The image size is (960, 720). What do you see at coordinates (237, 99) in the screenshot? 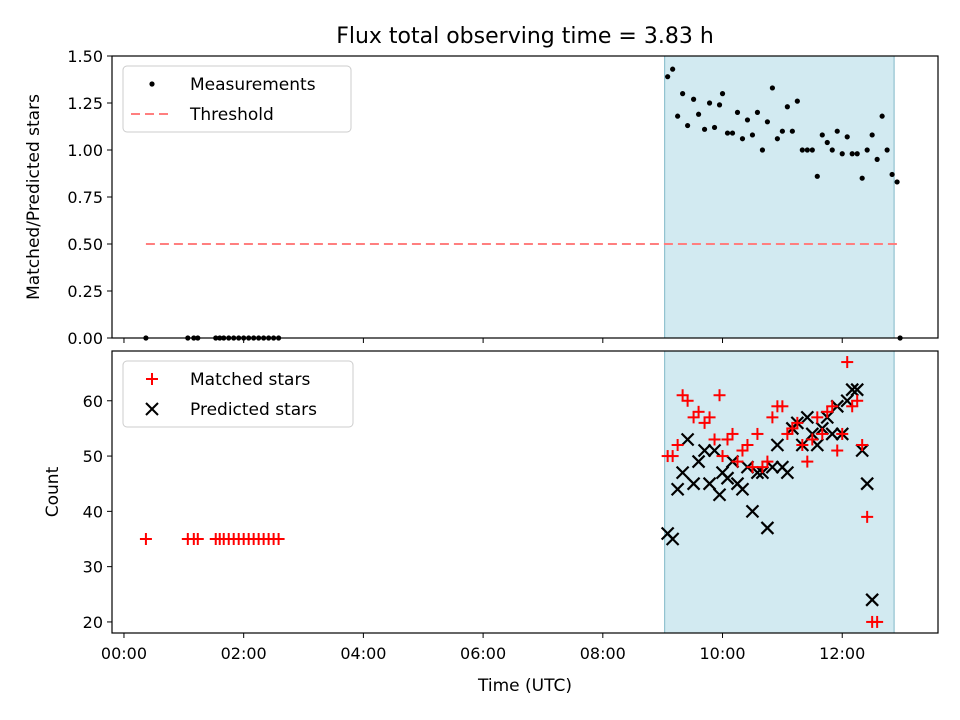
I see `top-legend: Measurements Threshold` at bounding box center [237, 99].